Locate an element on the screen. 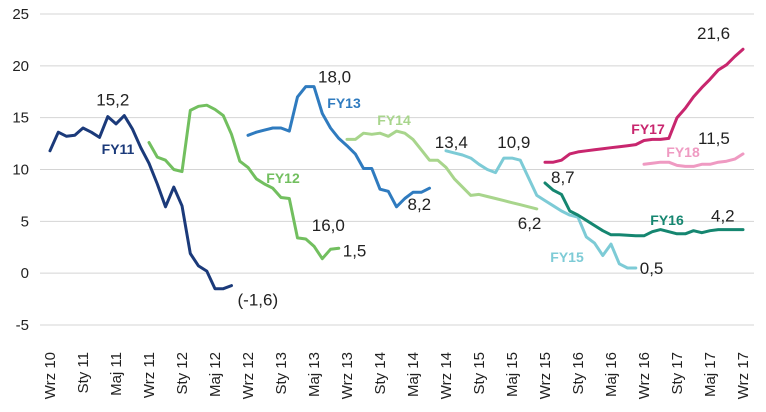 This screenshot has width=766, height=412. series-line-fy13 is located at coordinates (338, 147).